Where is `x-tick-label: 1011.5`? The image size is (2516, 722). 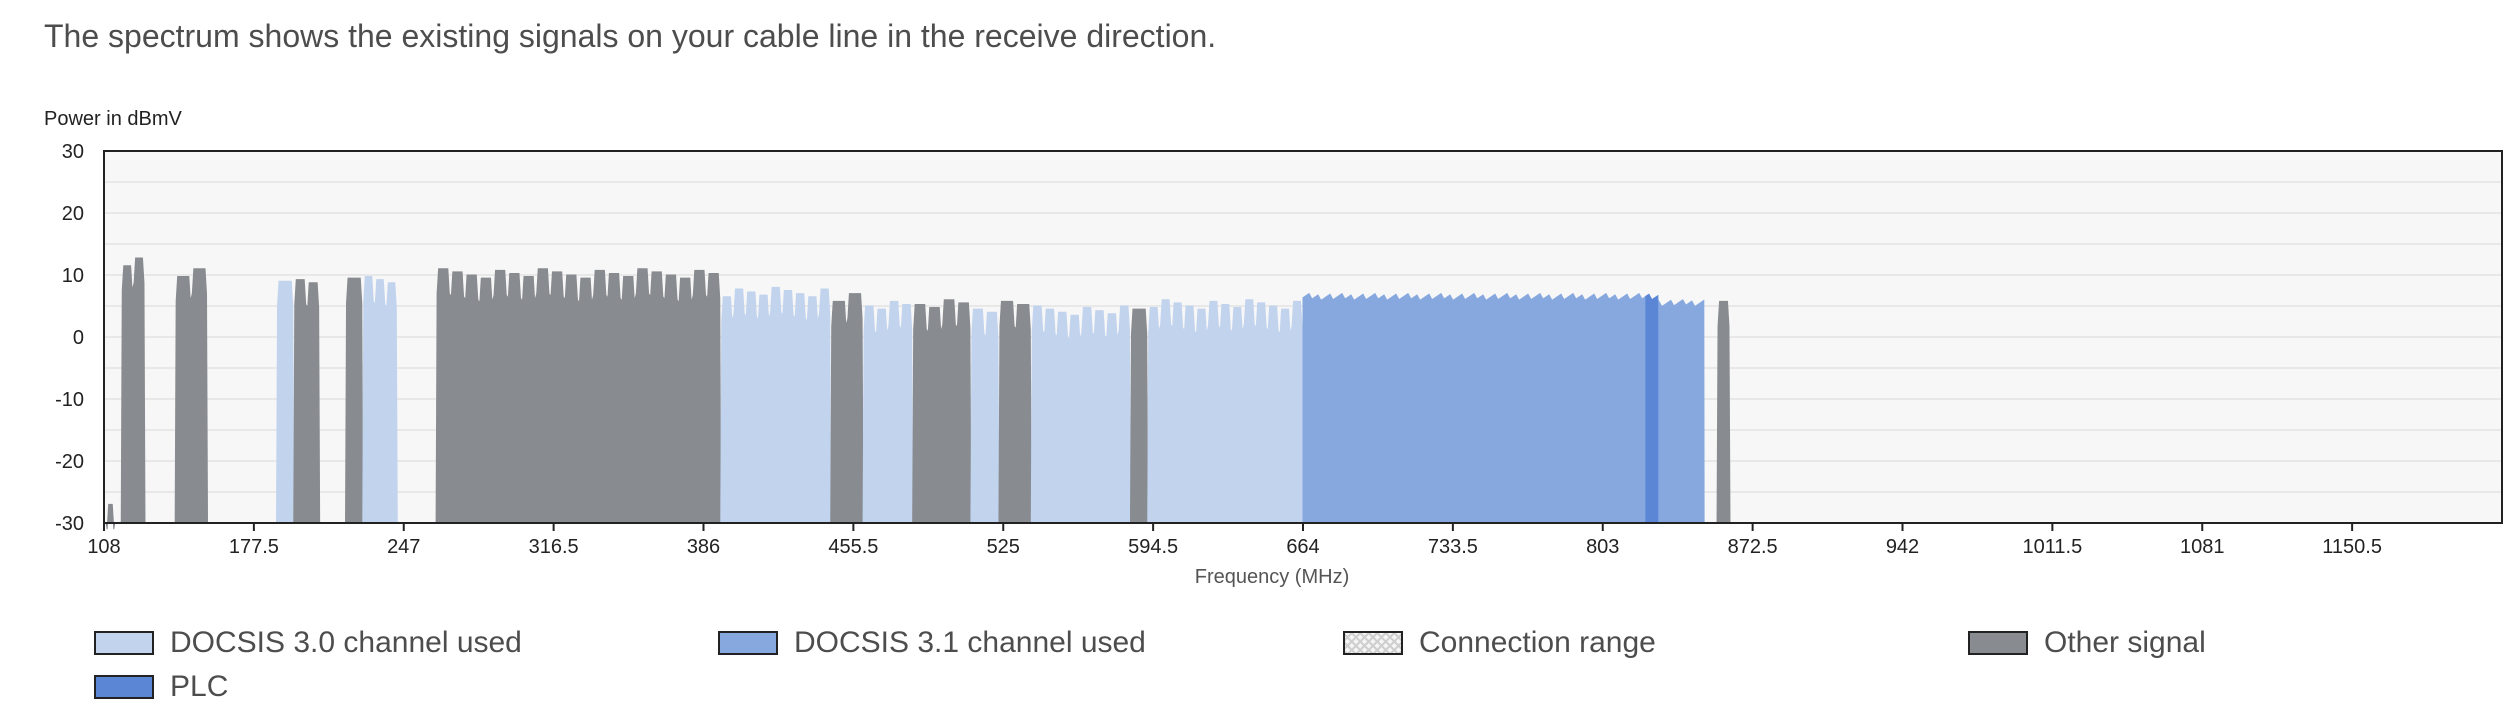 x-tick-label: 1011.5 is located at coordinates (2053, 547).